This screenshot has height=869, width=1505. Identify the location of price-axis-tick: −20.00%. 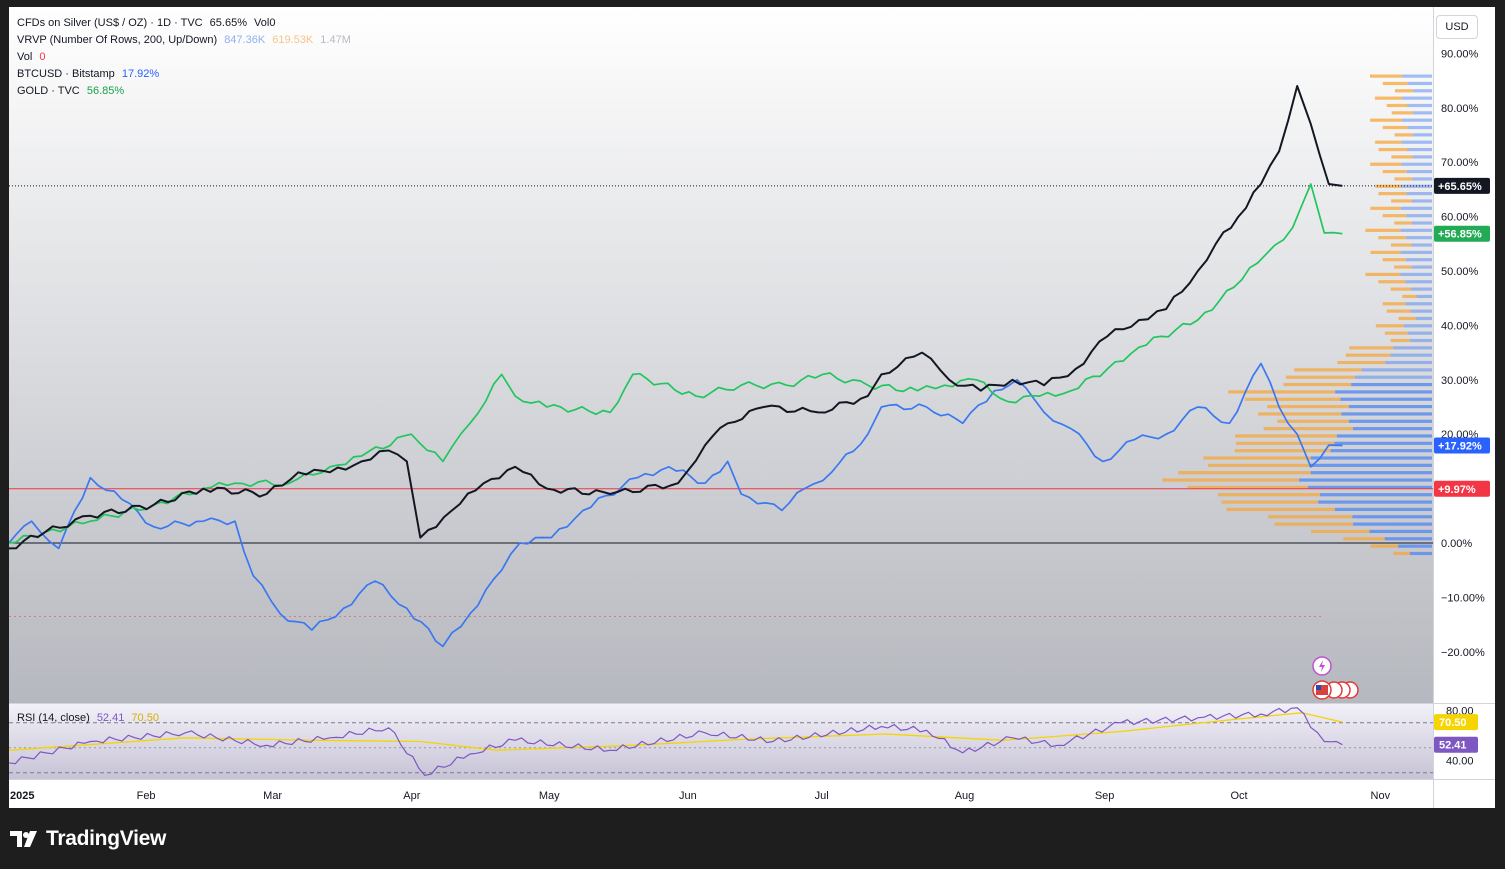
(1463, 653).